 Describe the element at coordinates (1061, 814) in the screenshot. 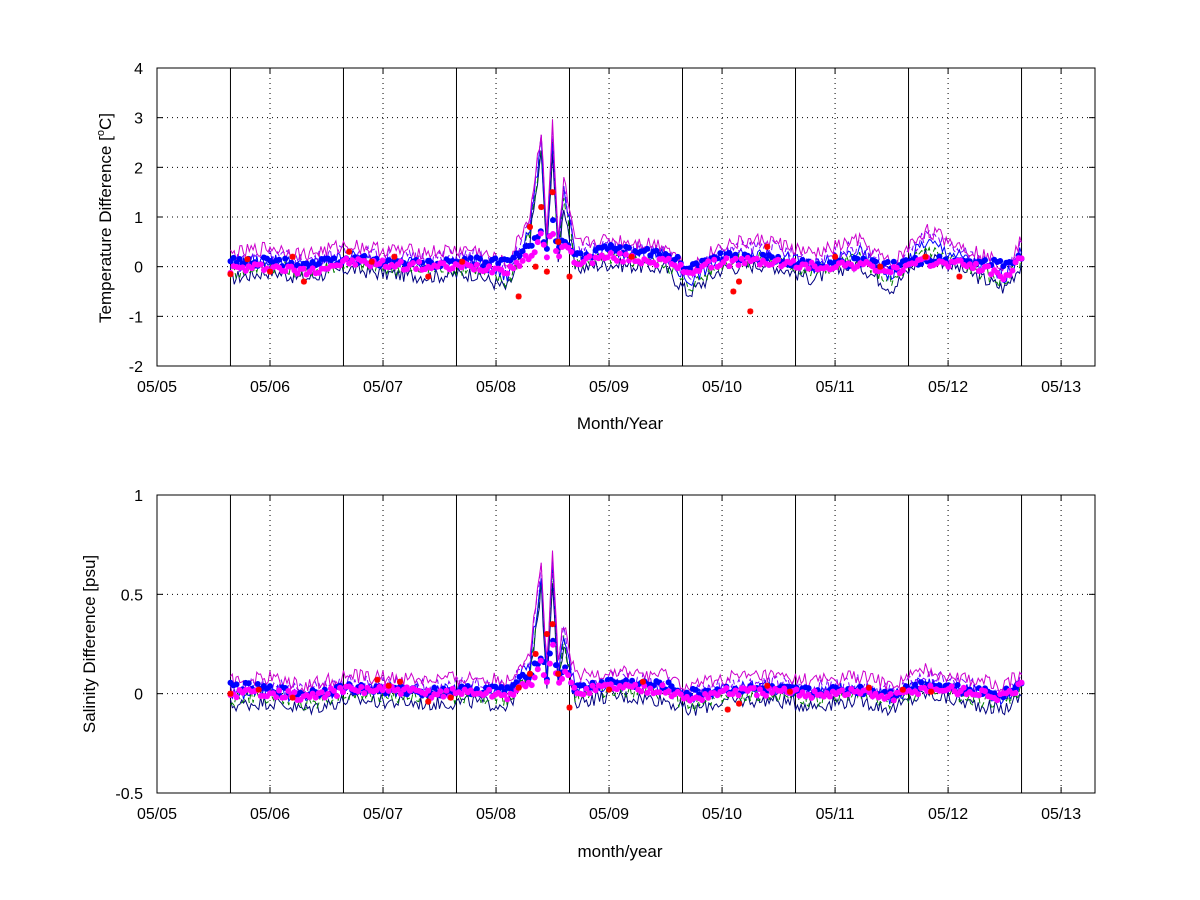

I see `x-tick-label: 05/13` at that location.